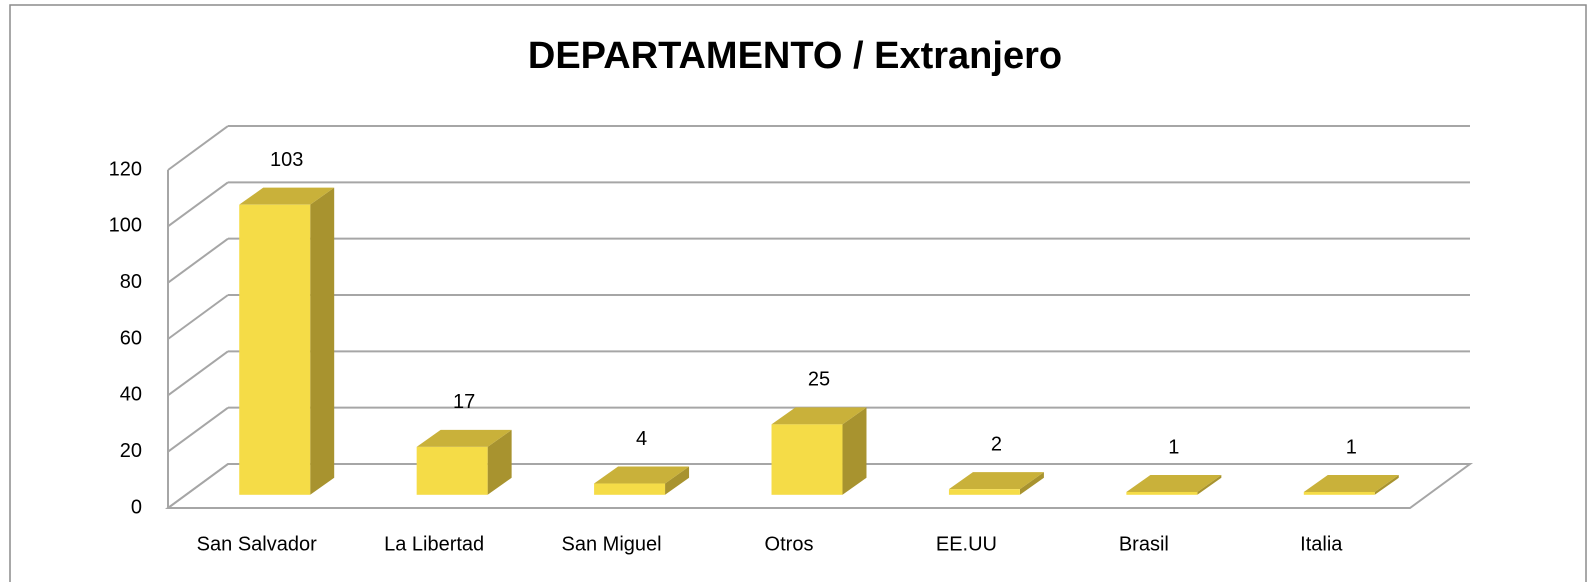 Image resolution: width=1589 pixels, height=582 pixels. What do you see at coordinates (996, 444) in the screenshot?
I see `data-label: 2` at bounding box center [996, 444].